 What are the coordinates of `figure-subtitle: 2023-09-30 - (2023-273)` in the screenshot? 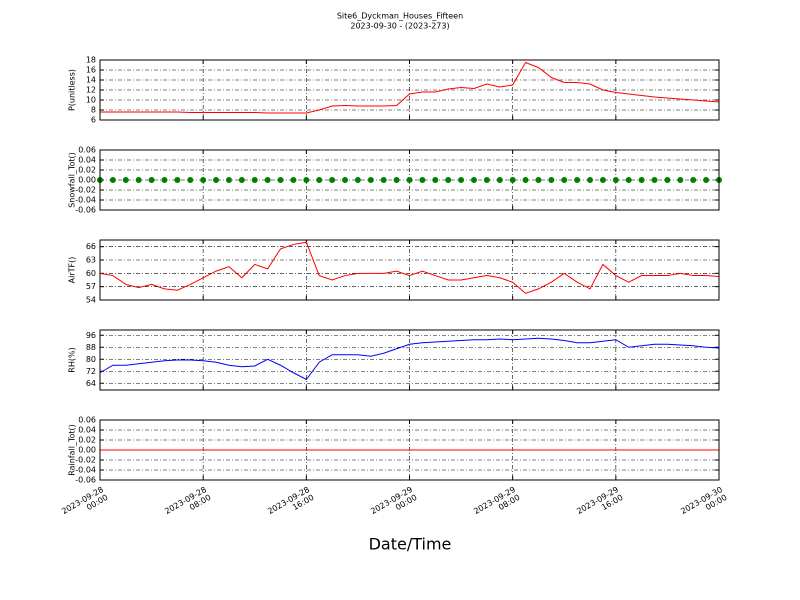 It's located at (399, 26).